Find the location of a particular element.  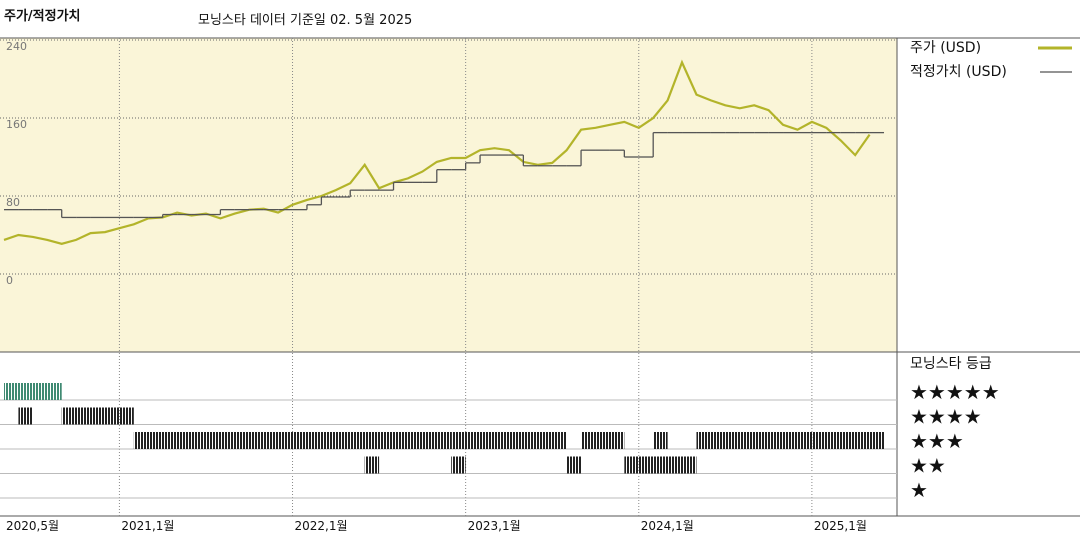

rating-label: ★ is located at coordinates (919, 490).